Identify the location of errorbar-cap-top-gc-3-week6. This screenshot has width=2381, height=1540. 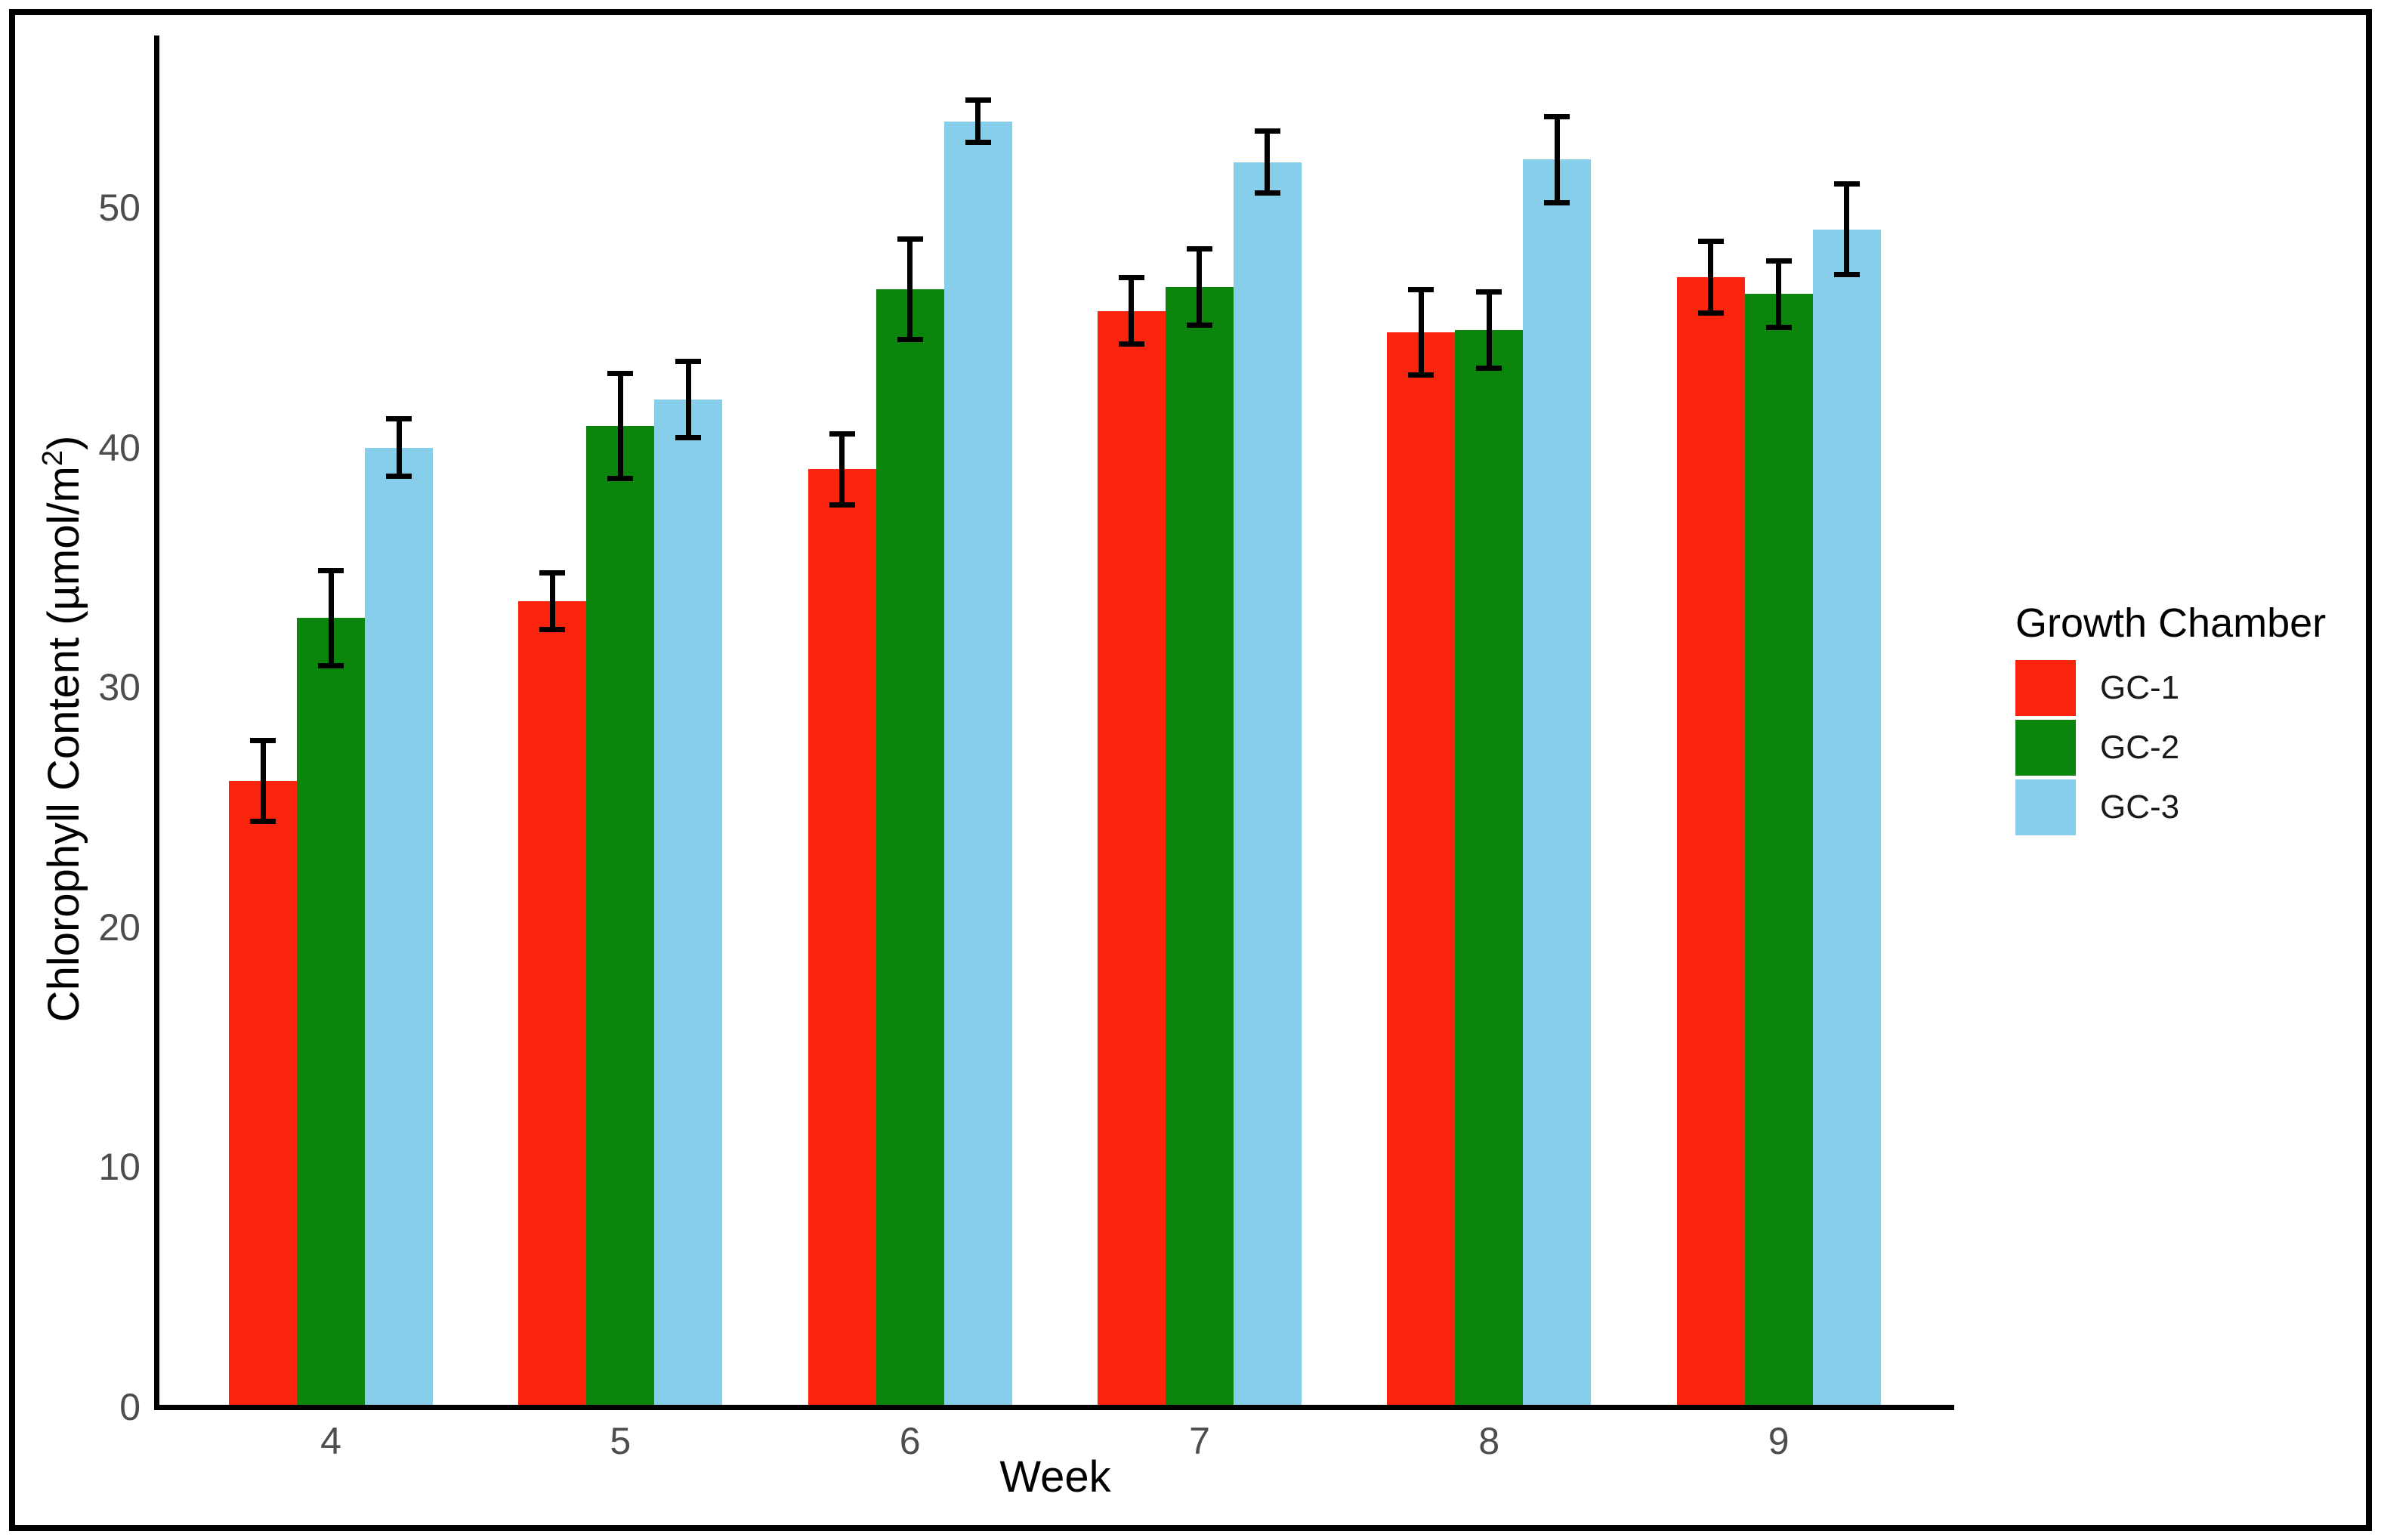
(978, 100).